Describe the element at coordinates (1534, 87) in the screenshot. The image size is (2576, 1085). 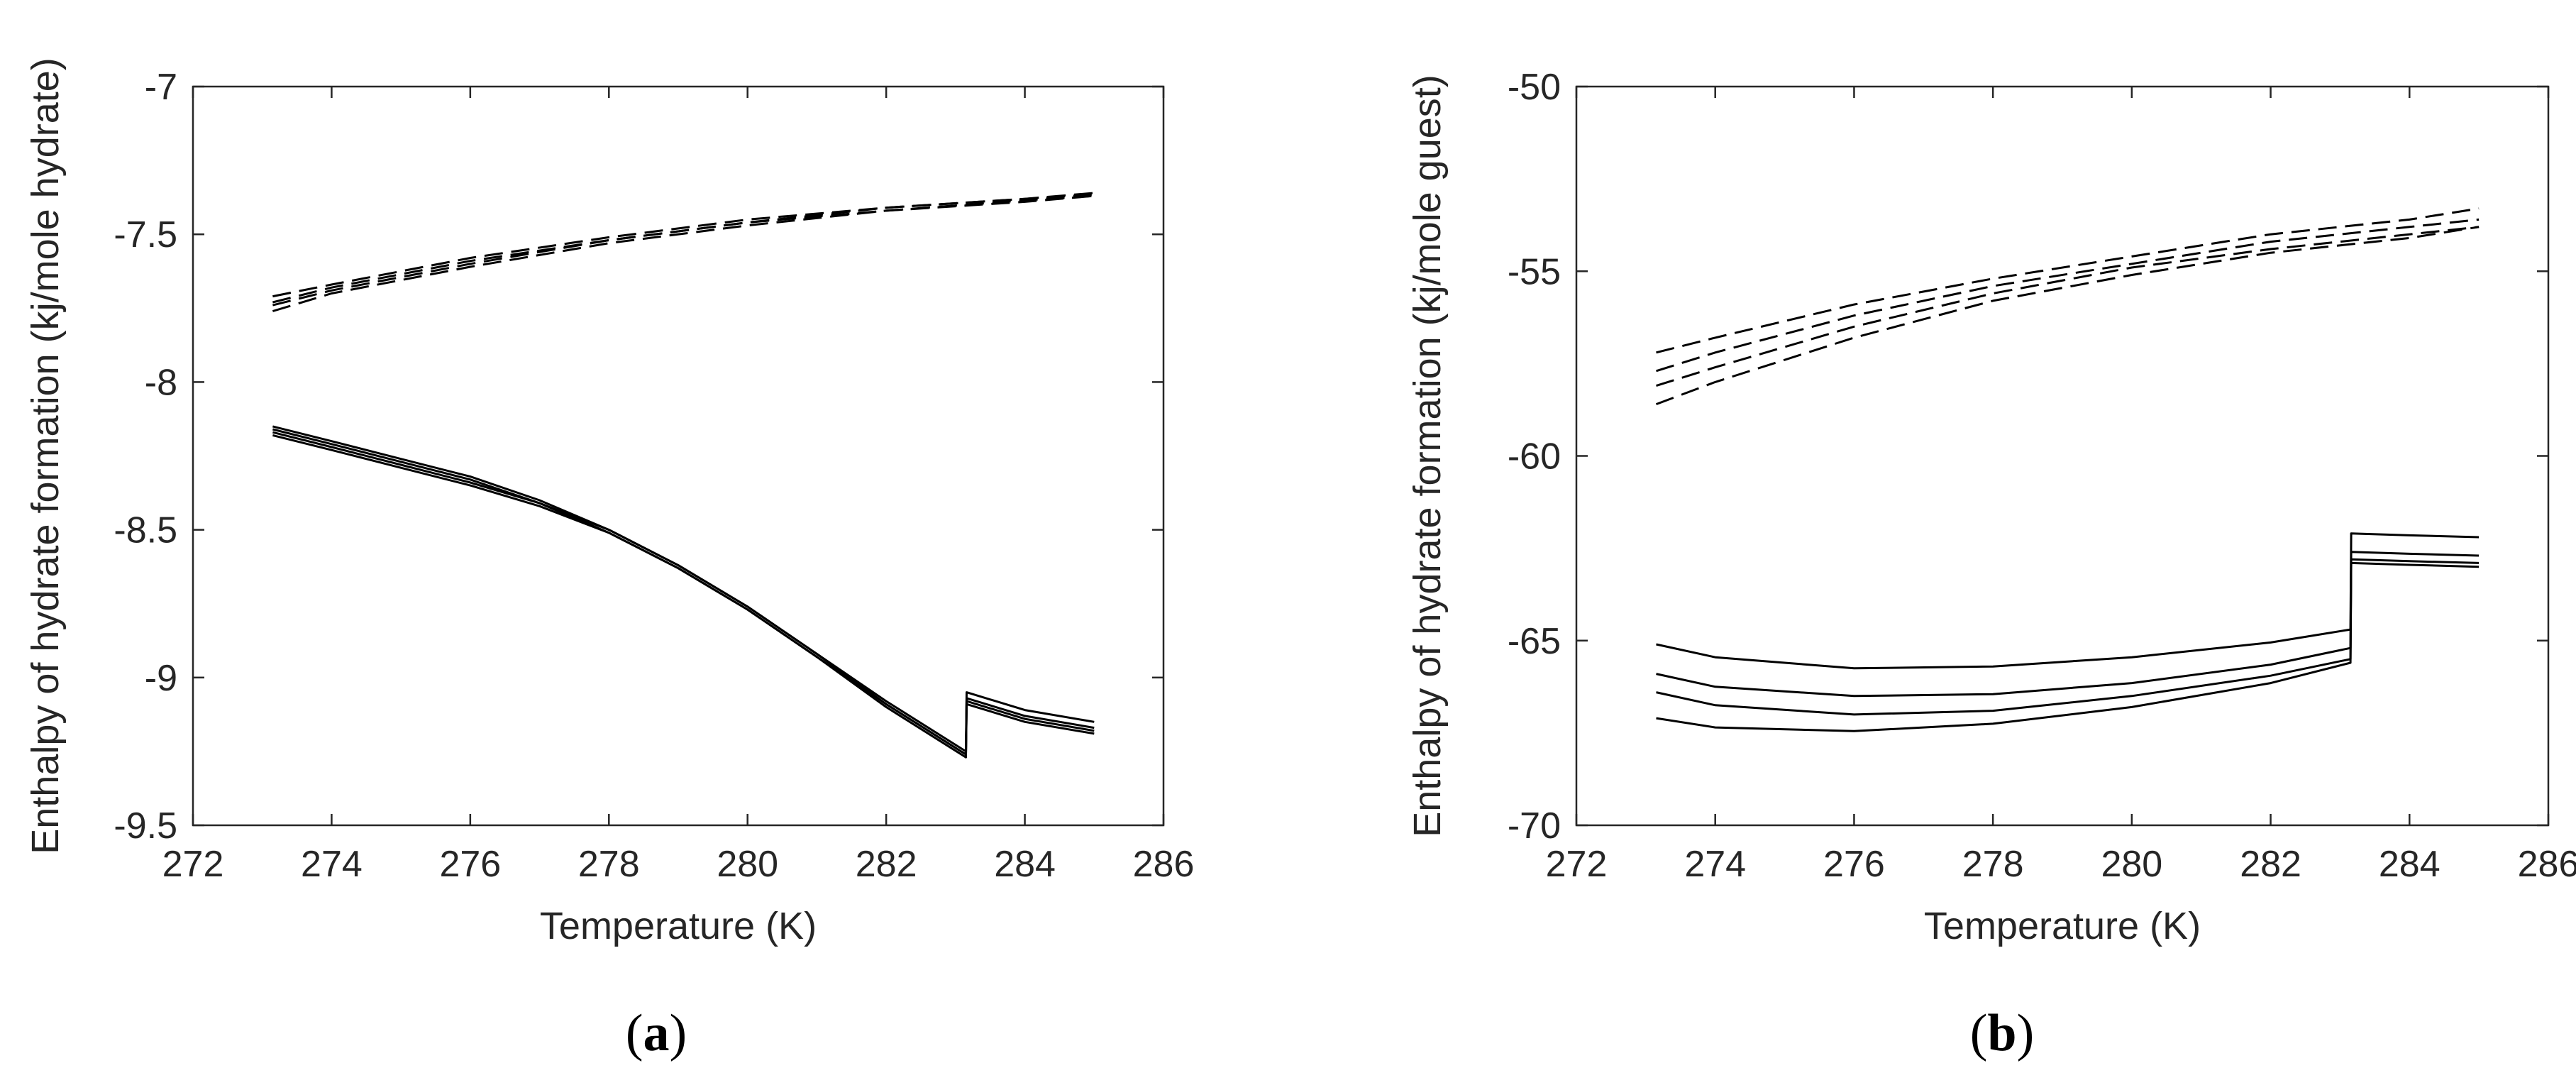
I see `y-tick-label: -50` at that location.